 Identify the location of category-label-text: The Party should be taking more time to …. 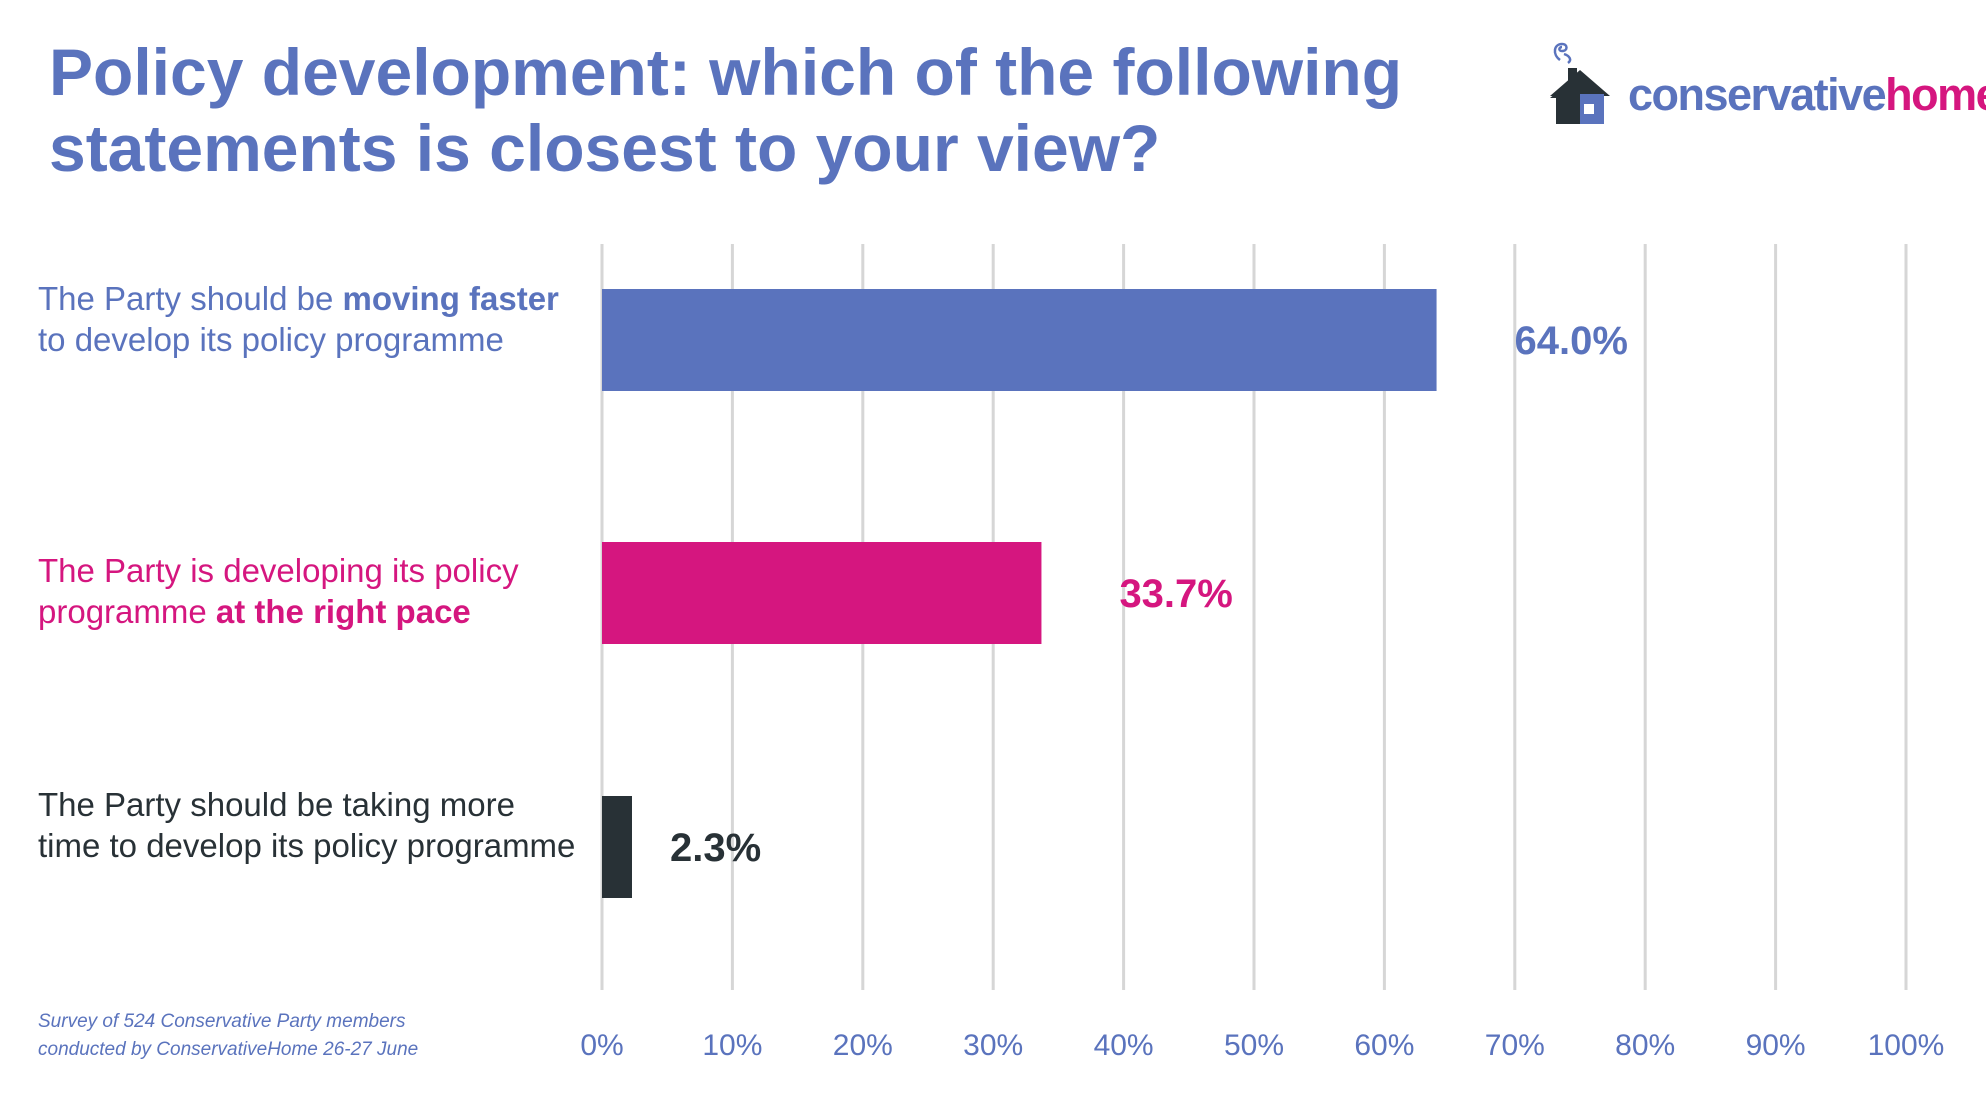
(307, 825).